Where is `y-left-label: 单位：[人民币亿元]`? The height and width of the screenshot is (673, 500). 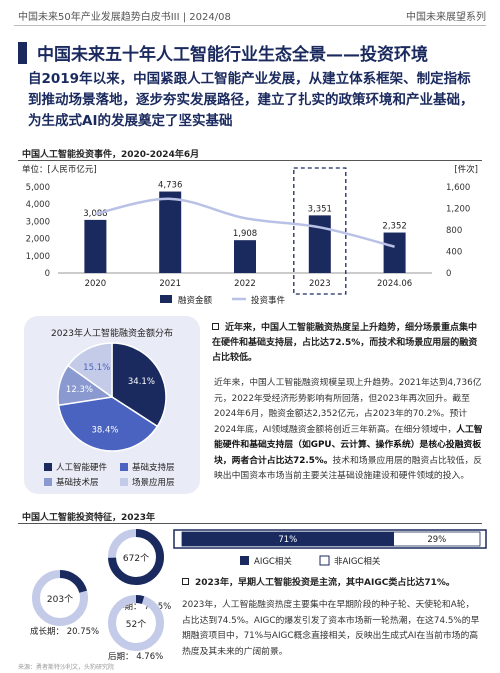 y-left-label: 单位：[人民币亿元] is located at coordinates (59, 169).